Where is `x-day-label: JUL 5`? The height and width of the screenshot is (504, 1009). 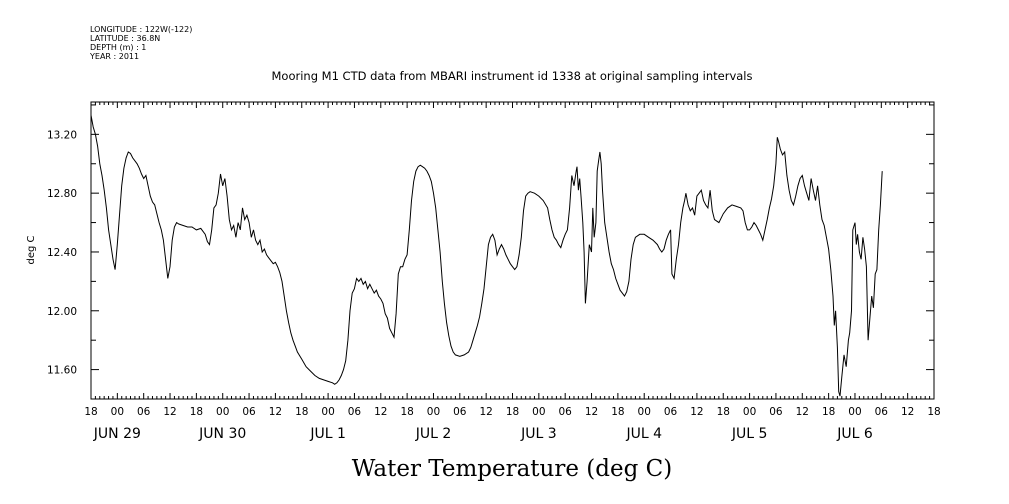
x-day-label: JUL 5 is located at coordinates (749, 434).